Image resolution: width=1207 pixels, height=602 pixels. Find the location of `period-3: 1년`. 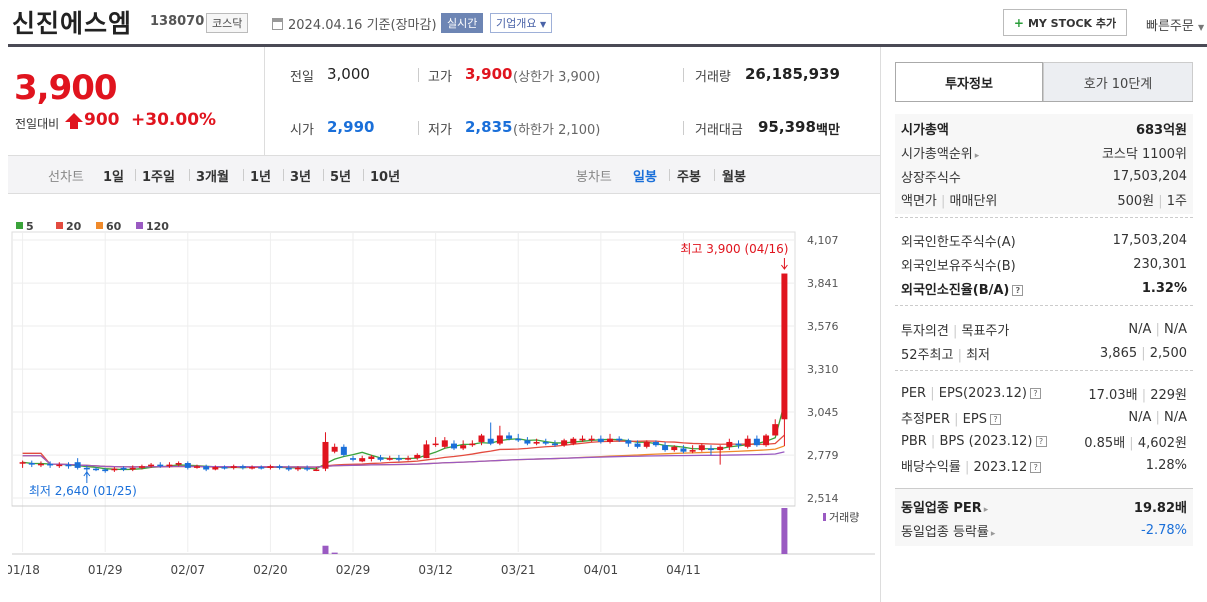

period-3: 1년 is located at coordinates (261, 177).